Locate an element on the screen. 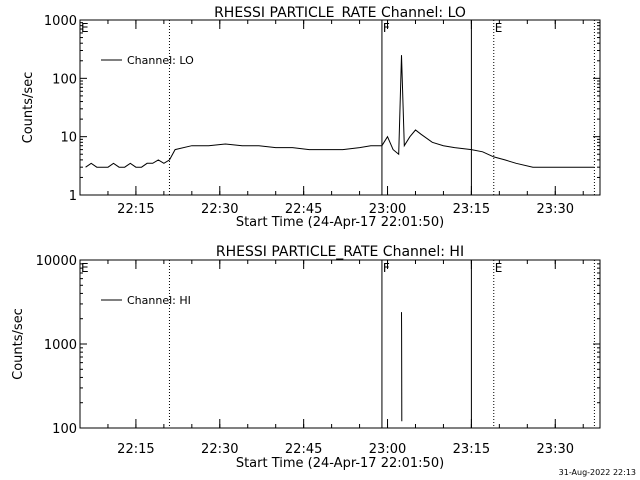  y-tick-label: 10000 is located at coordinates (56, 261).